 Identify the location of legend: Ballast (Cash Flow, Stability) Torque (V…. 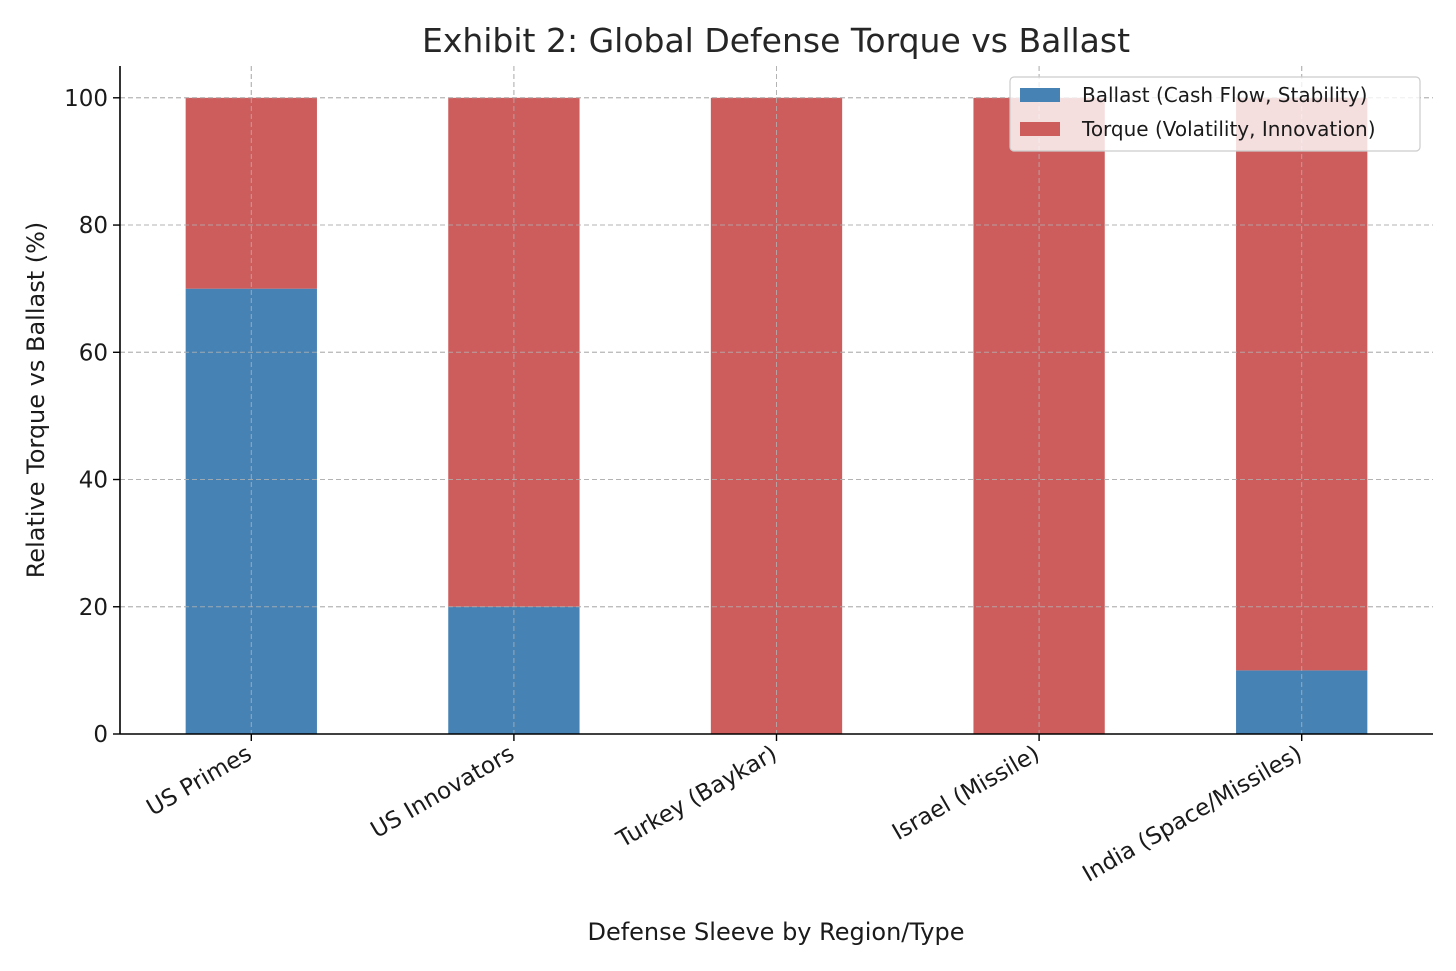
(1215, 114).